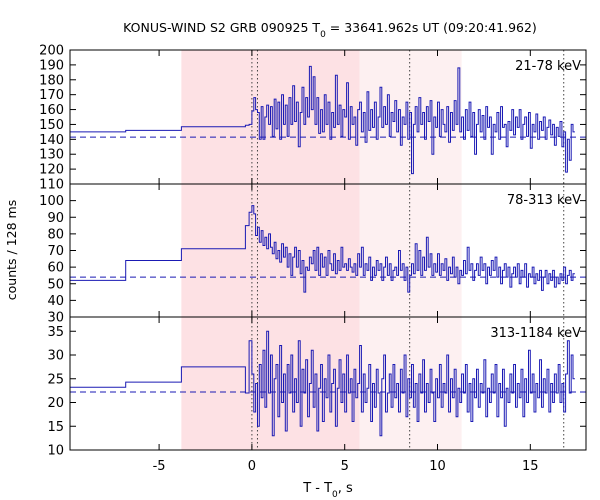  Describe the element at coordinates (327, 490) in the screenshot. I see `x-axis-label: T - T0, s` at that location.